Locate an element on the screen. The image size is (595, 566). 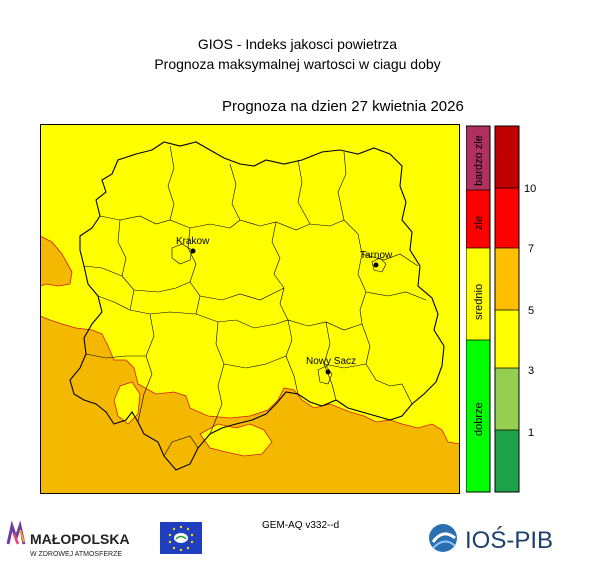
malopolska-logo: MAŁOPOLSKA W ZDROWEJ ATMOSFERZE is located at coordinates (81, 540).